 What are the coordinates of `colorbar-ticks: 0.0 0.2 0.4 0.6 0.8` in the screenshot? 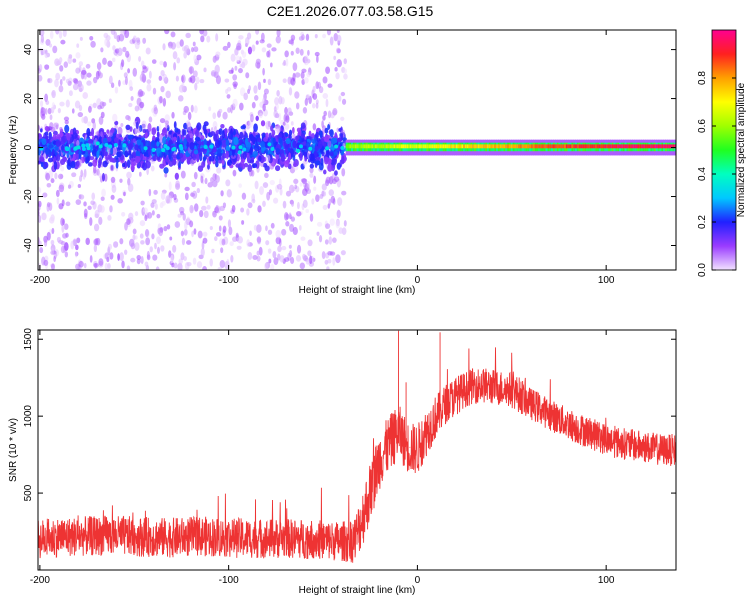 It's located at (716, 174).